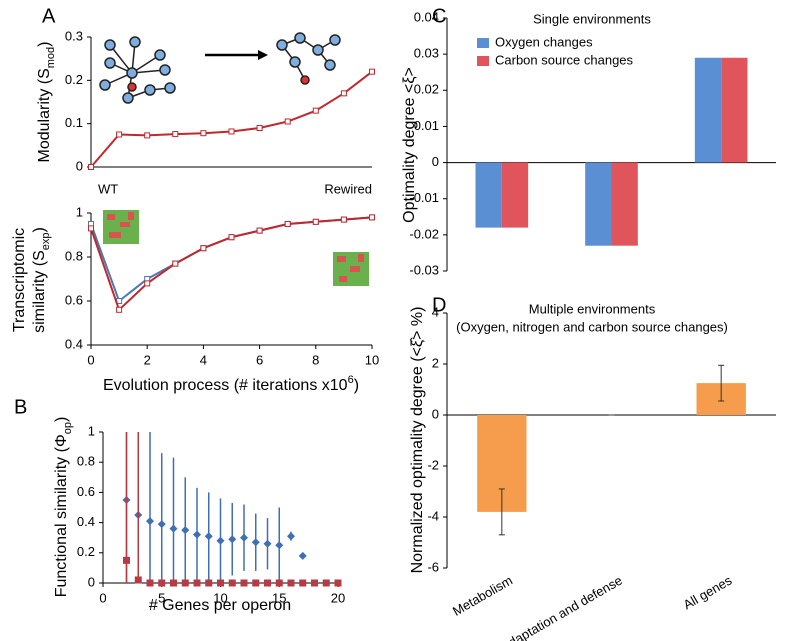 Image resolution: width=789 pixels, height=641 pixels. What do you see at coordinates (203, 359) in the screenshot?
I see `x-tick-label: 4` at bounding box center [203, 359].